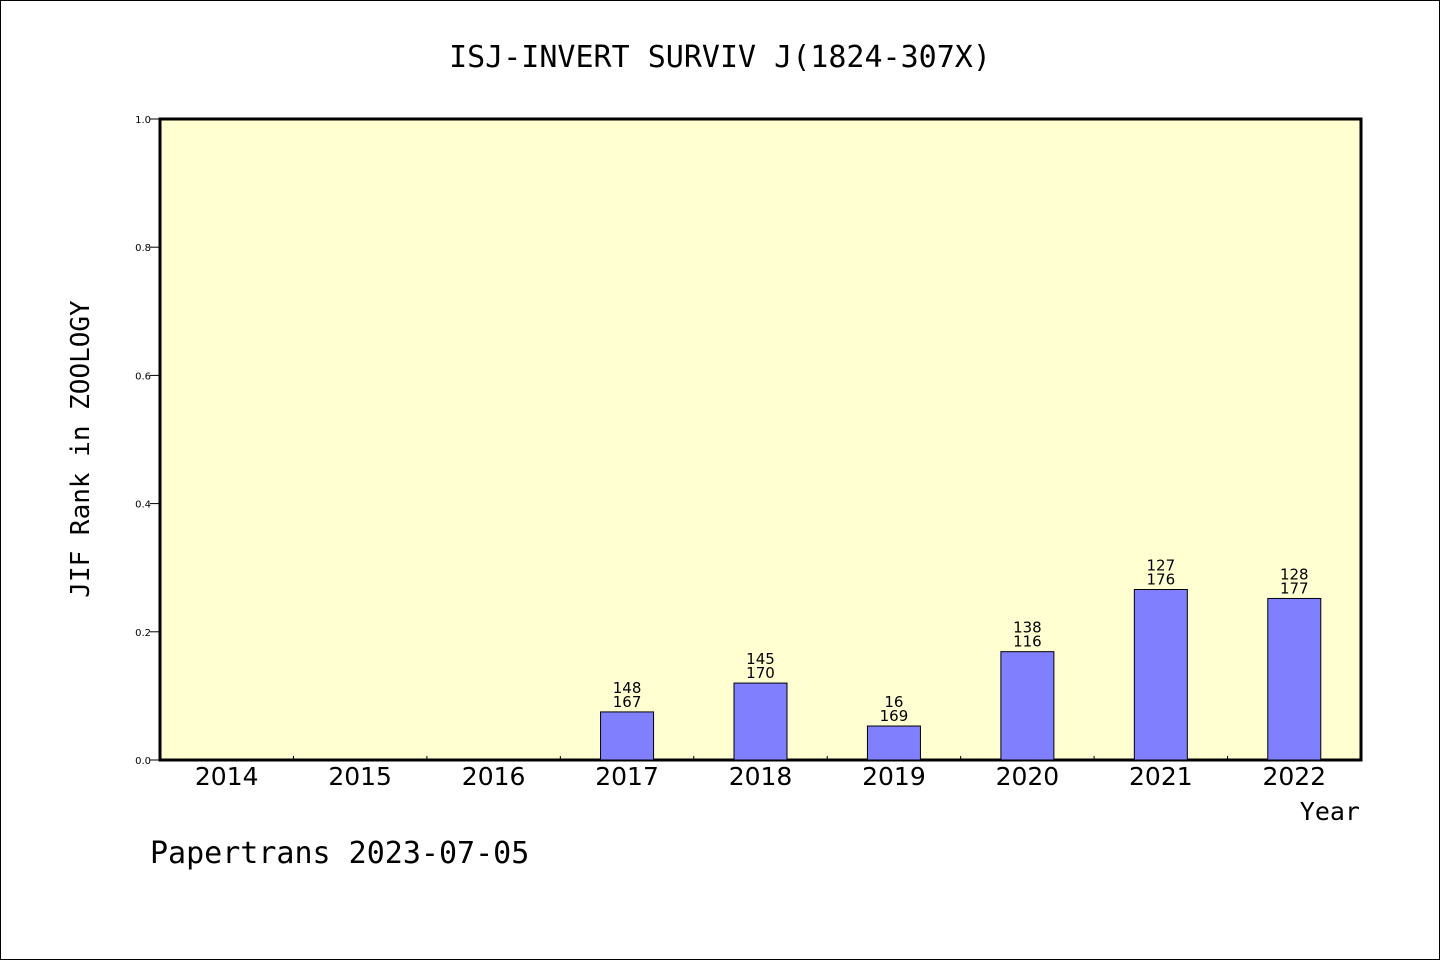  I want to click on x-tick-label: 2014, so click(227, 776).